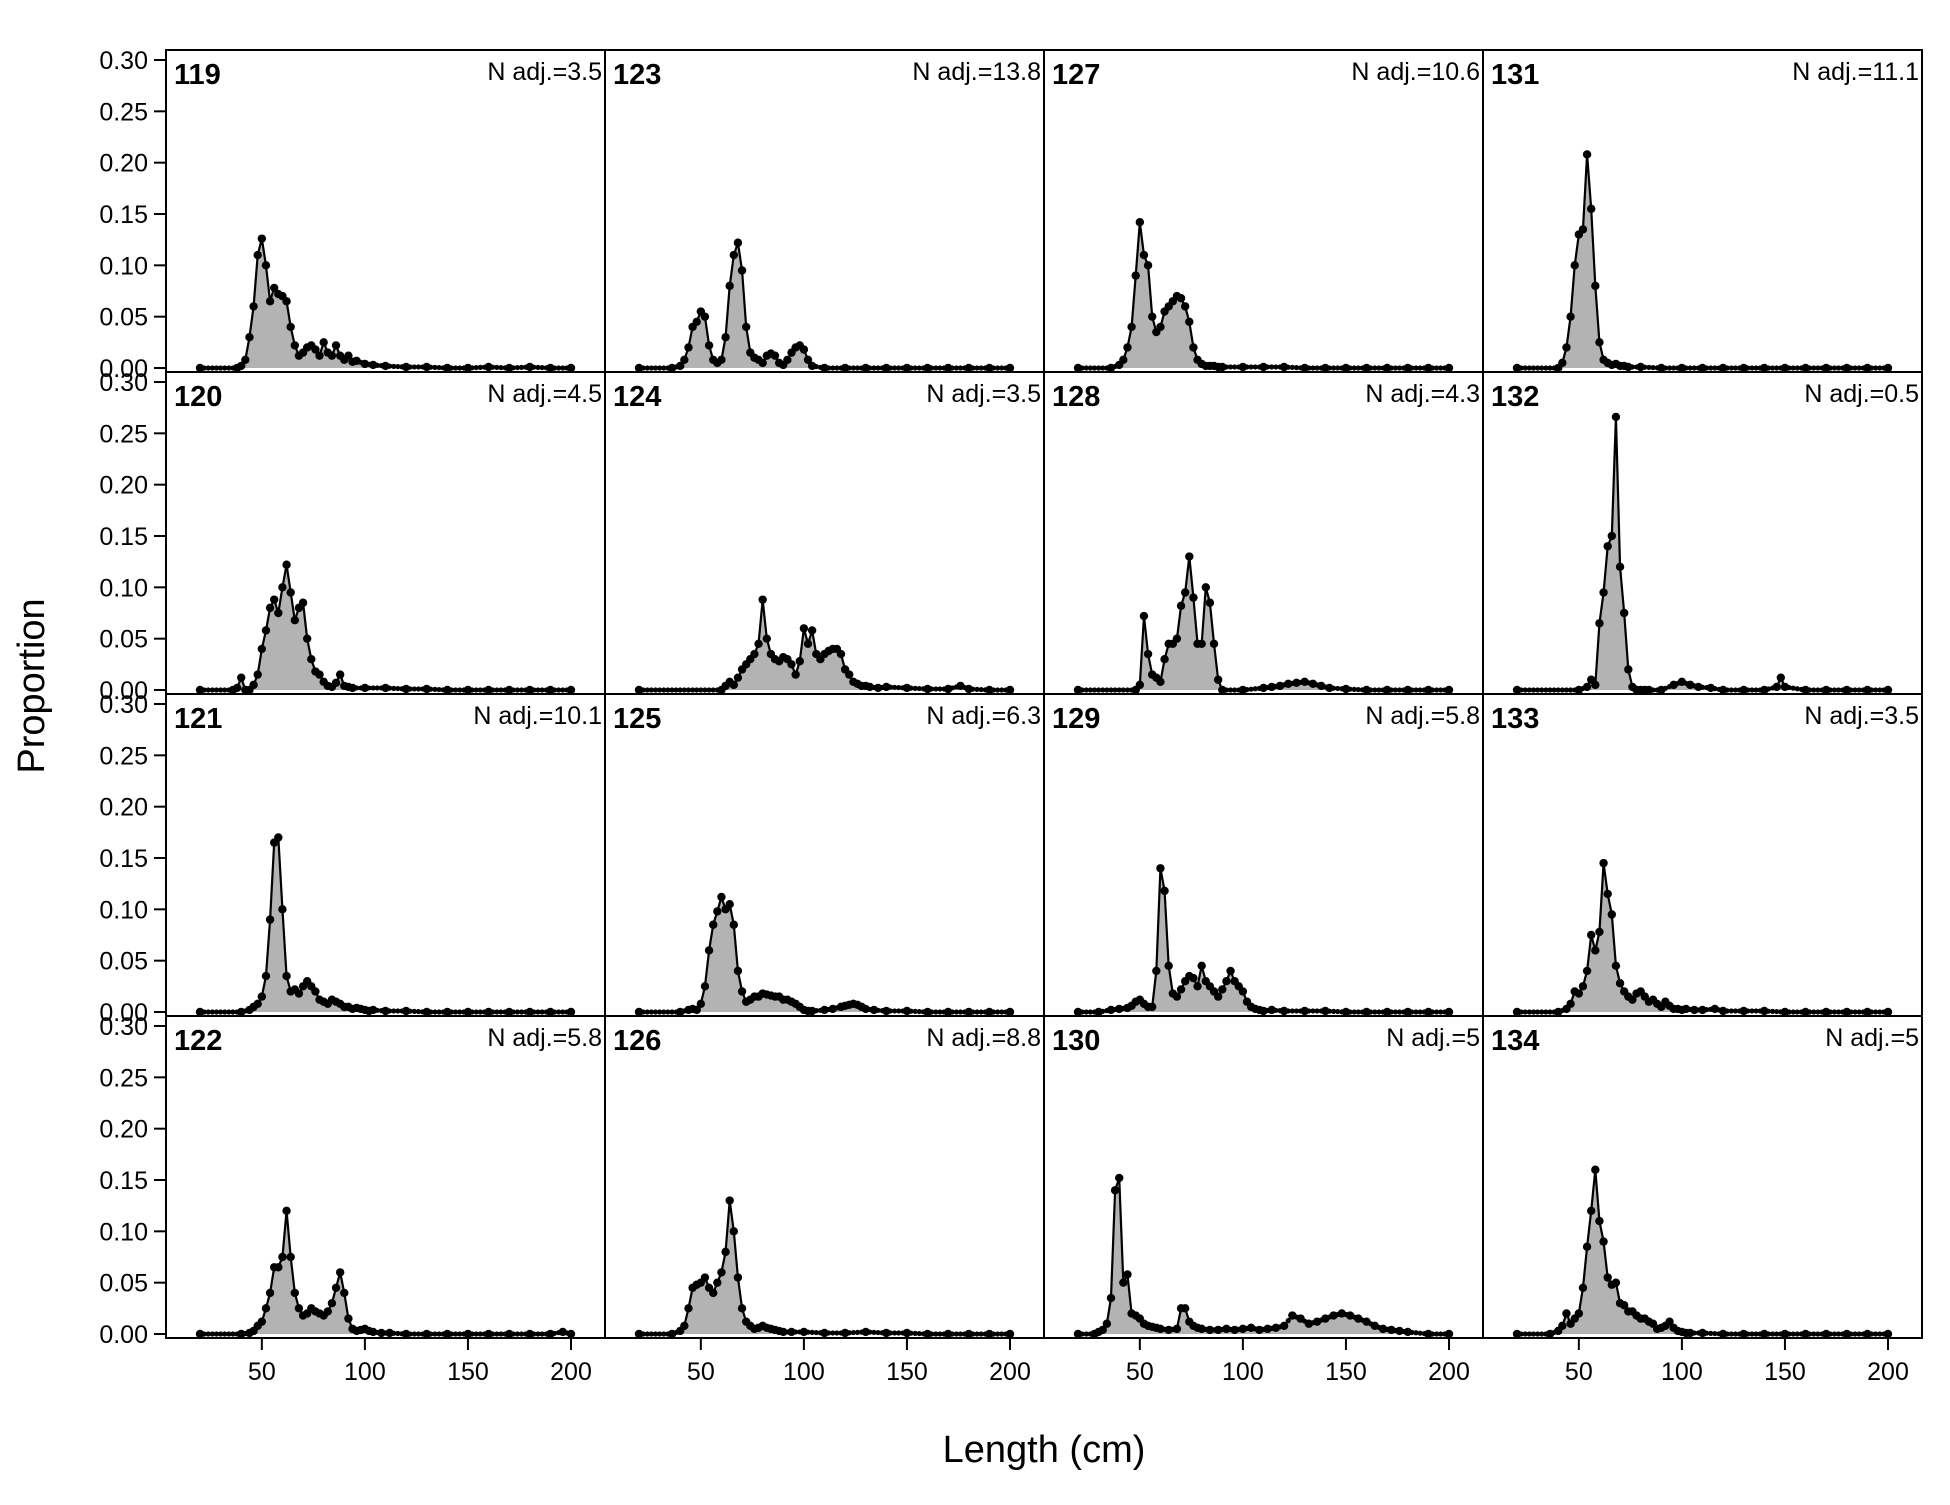 The height and width of the screenshot is (1505, 1950). I want to click on x-axis-col-1: 50 100 150 200, so click(420, 1362).